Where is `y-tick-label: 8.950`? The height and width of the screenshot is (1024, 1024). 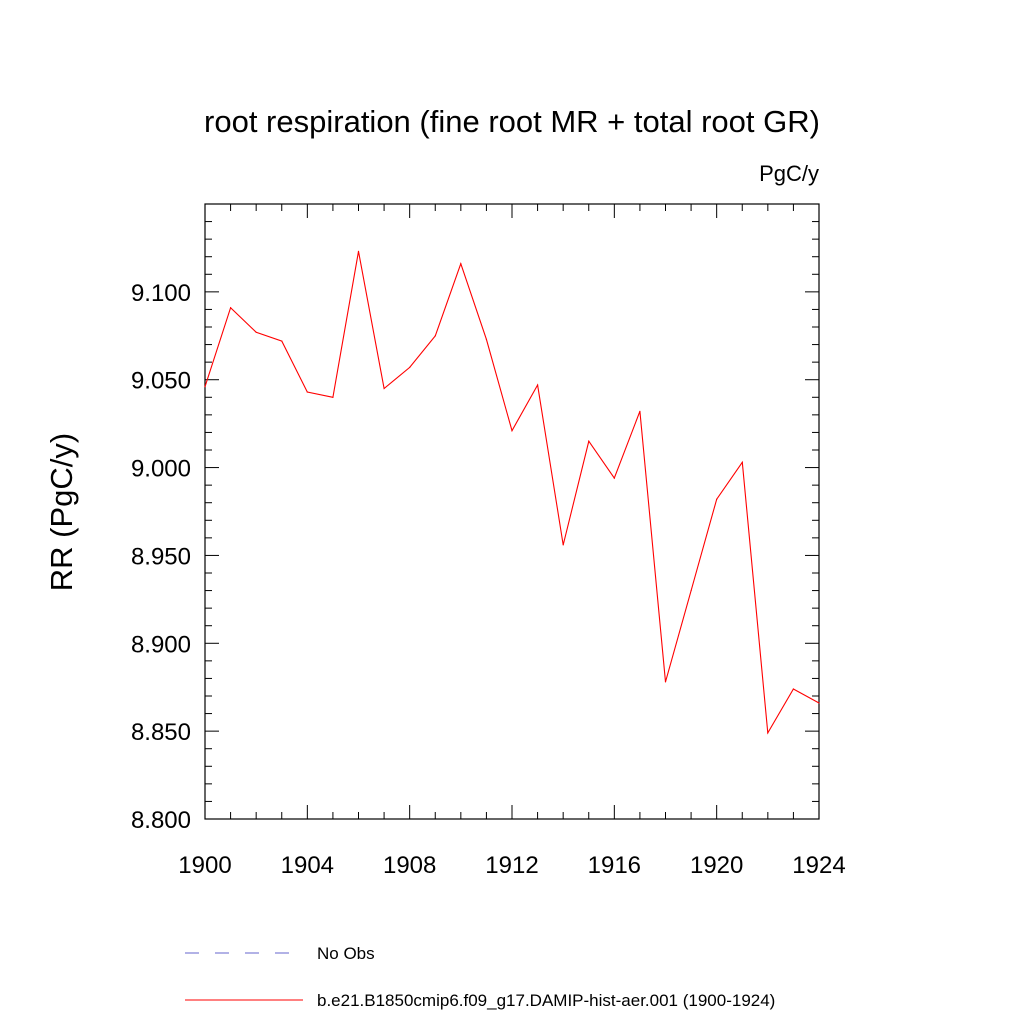 y-tick-label: 8.950 is located at coordinates (161, 556).